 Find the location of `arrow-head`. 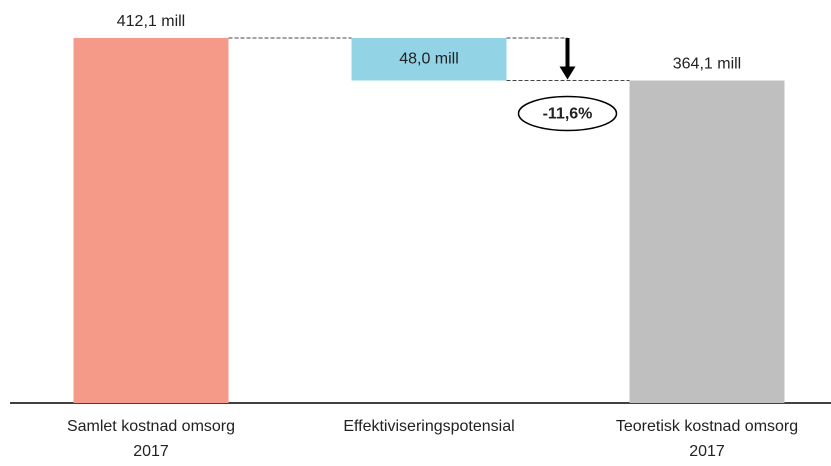

arrow-head is located at coordinates (567, 73).